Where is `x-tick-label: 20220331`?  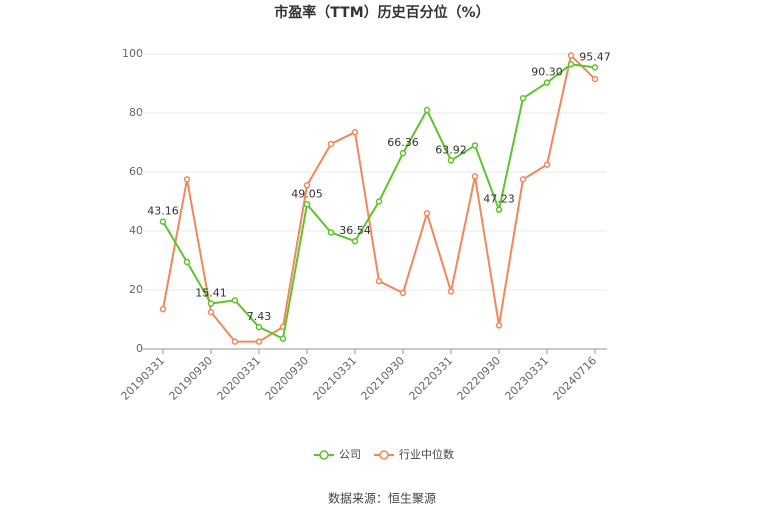
x-tick-label: 20220331 is located at coordinates (430, 378).